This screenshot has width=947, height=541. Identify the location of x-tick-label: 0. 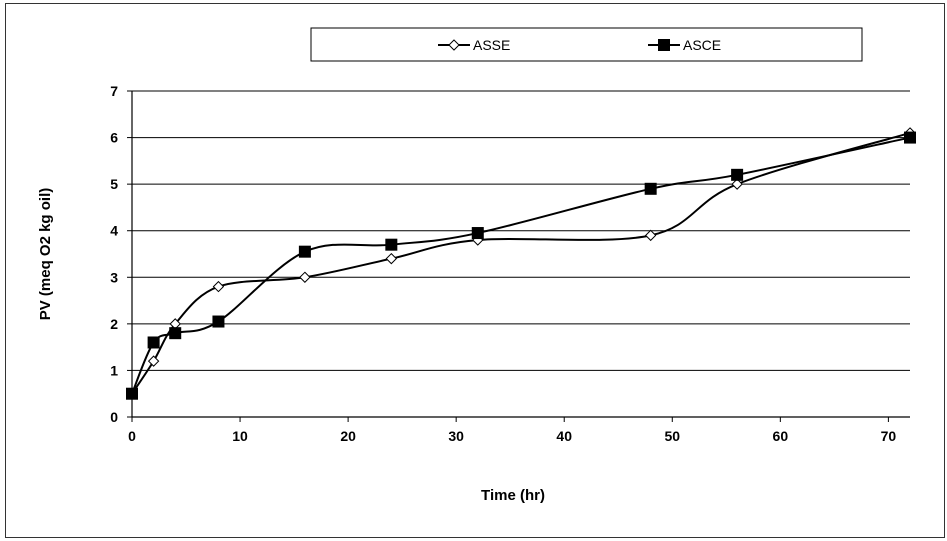
(132, 436).